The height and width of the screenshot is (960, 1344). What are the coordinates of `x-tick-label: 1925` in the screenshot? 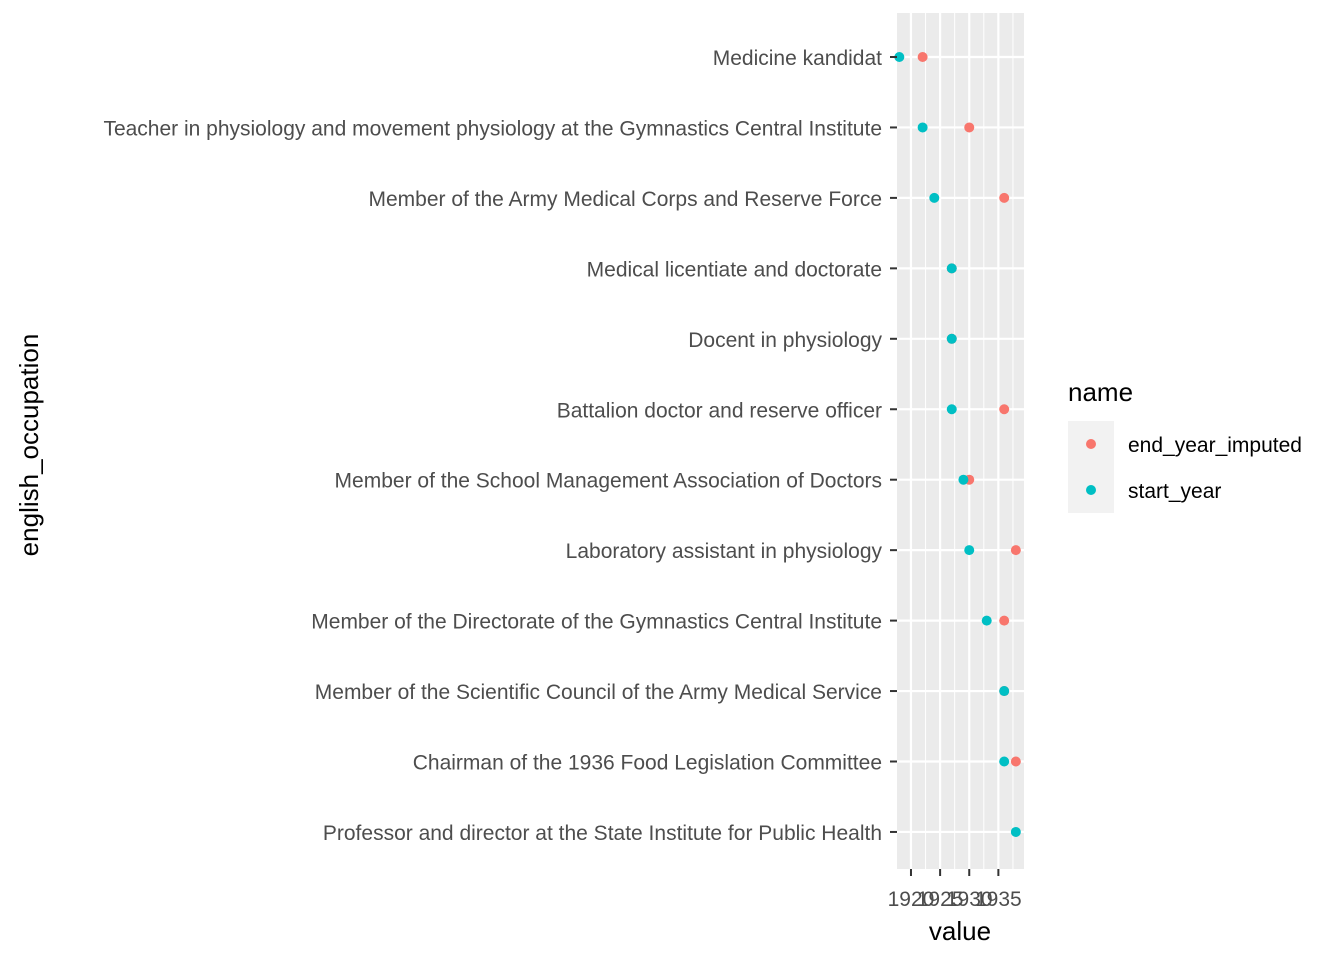 It's located at (940, 899).